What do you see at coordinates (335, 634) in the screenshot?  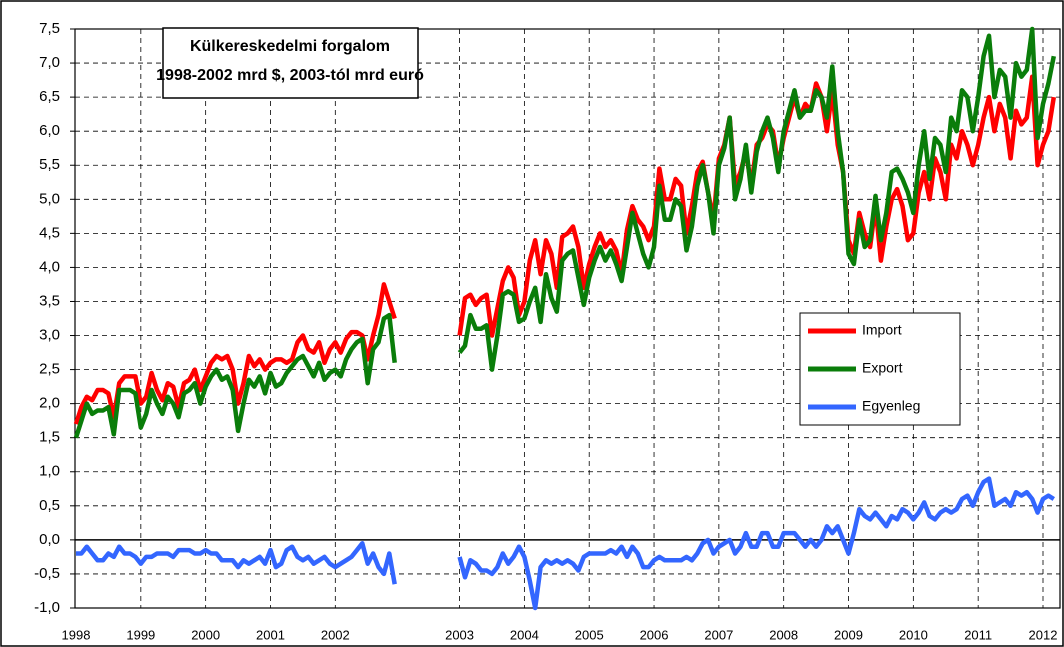 I see `x-tick-label: 2002` at bounding box center [335, 634].